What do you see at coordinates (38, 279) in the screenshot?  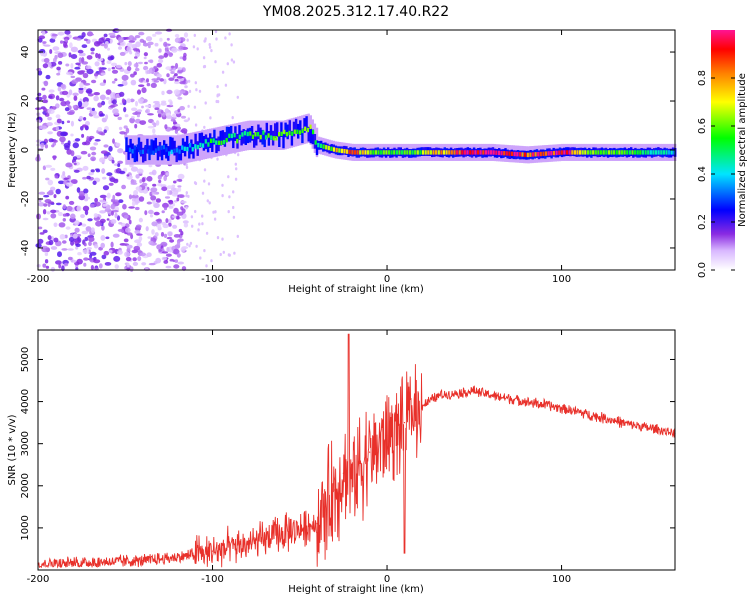 I see `x-tick-label: -200` at bounding box center [38, 279].